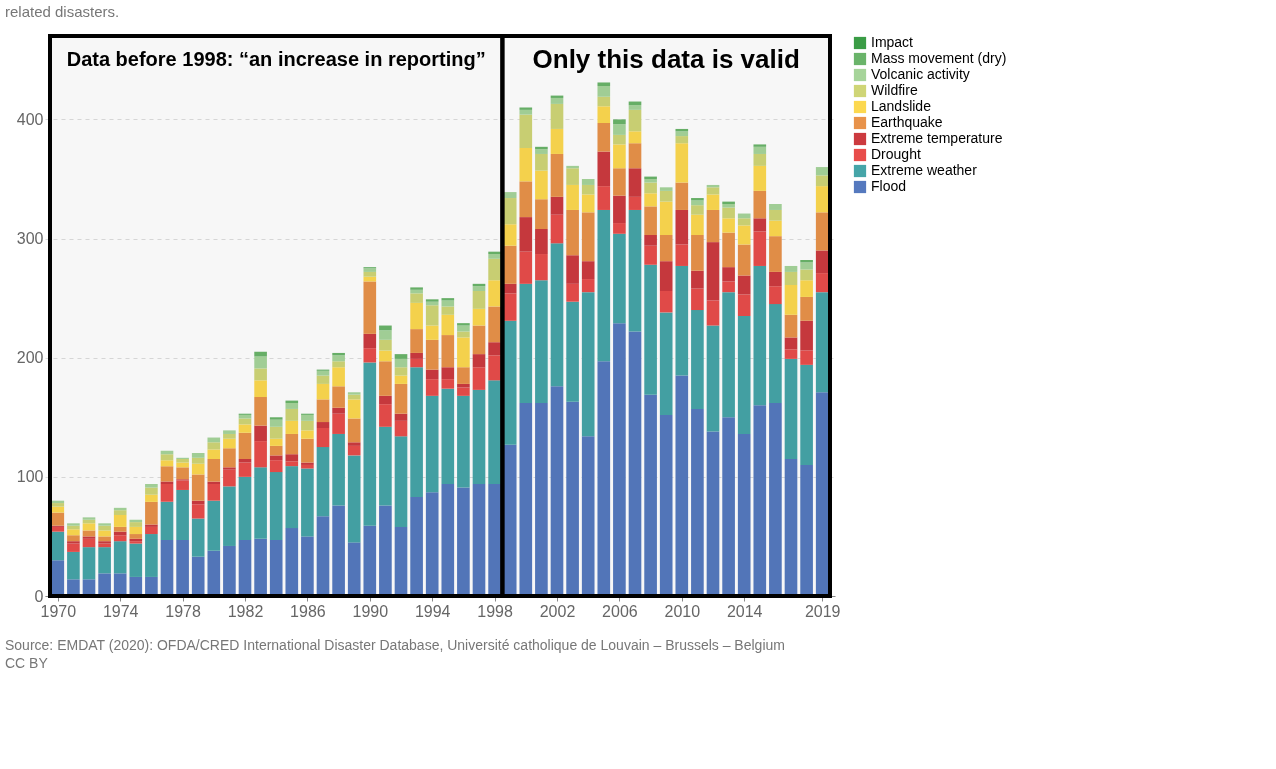  What do you see at coordinates (39, 596) in the screenshot?
I see `y-tick-label: 0` at bounding box center [39, 596].